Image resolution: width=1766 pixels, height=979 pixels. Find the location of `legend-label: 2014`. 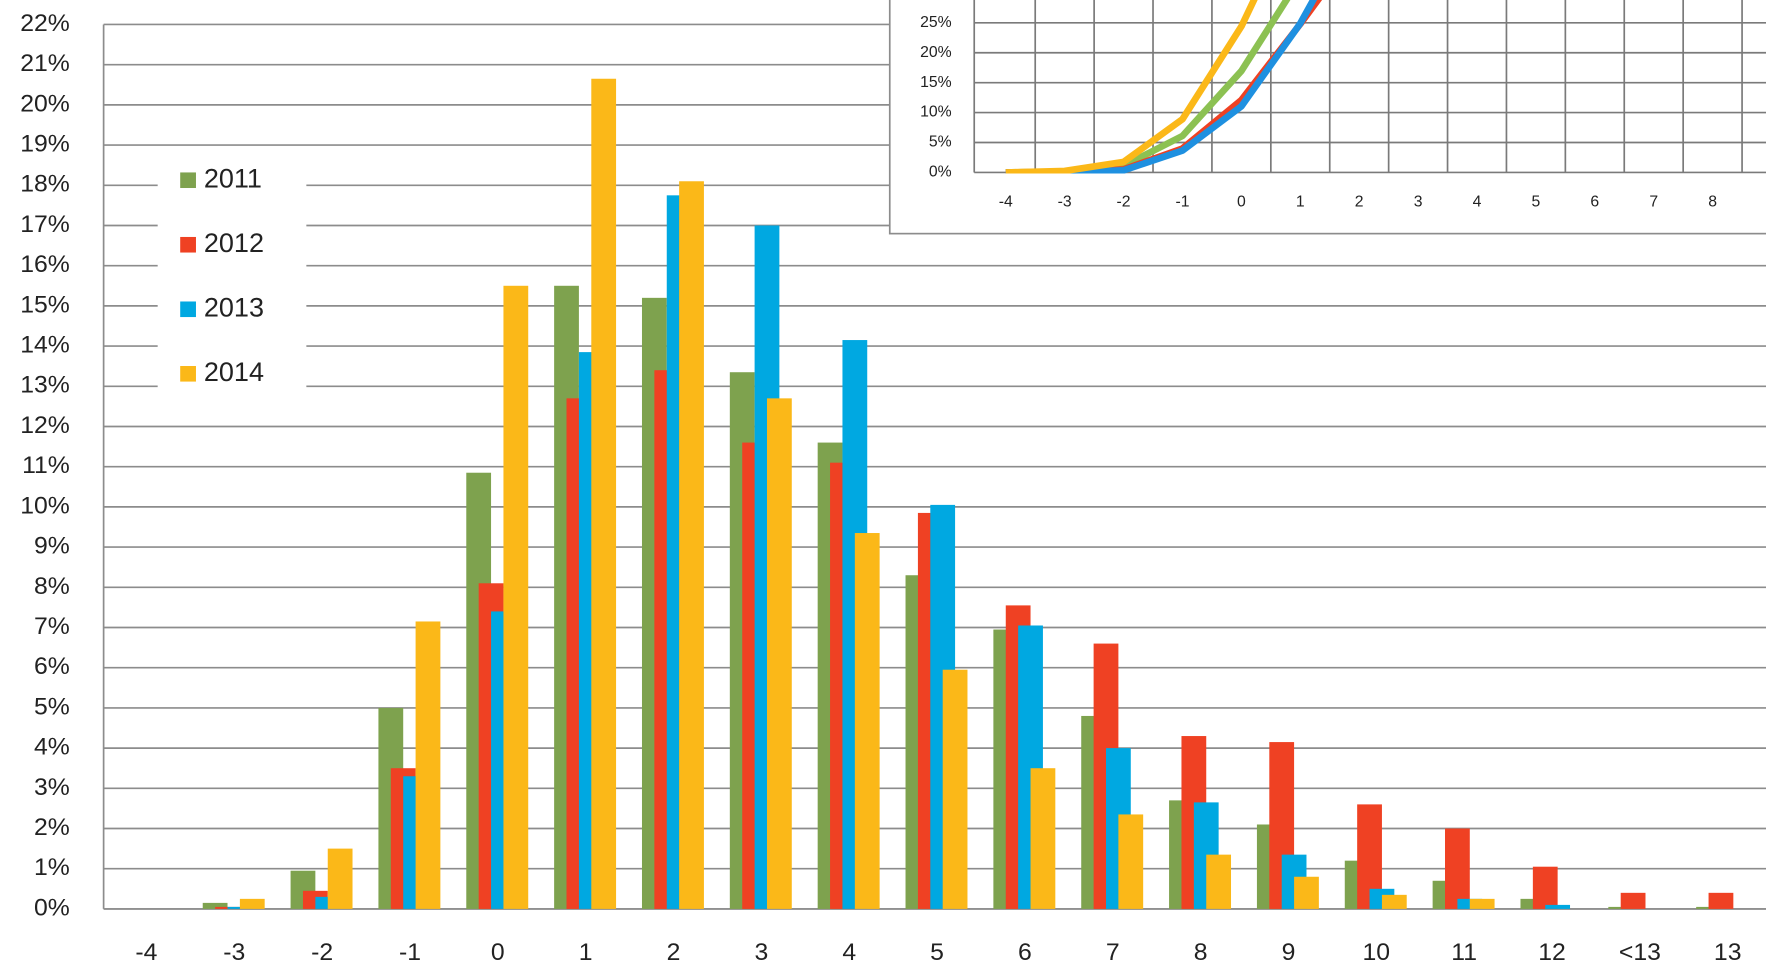

legend-label: 2014 is located at coordinates (234, 372).